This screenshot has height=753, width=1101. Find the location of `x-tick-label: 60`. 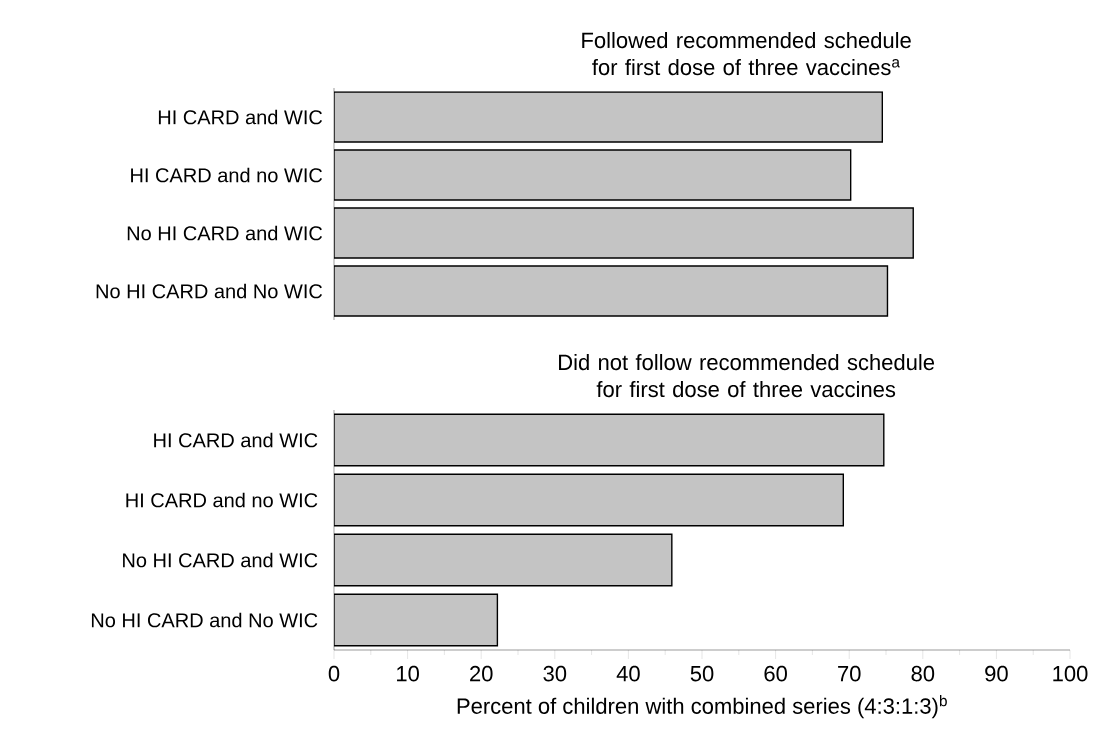

x-tick-label: 60 is located at coordinates (775, 673).